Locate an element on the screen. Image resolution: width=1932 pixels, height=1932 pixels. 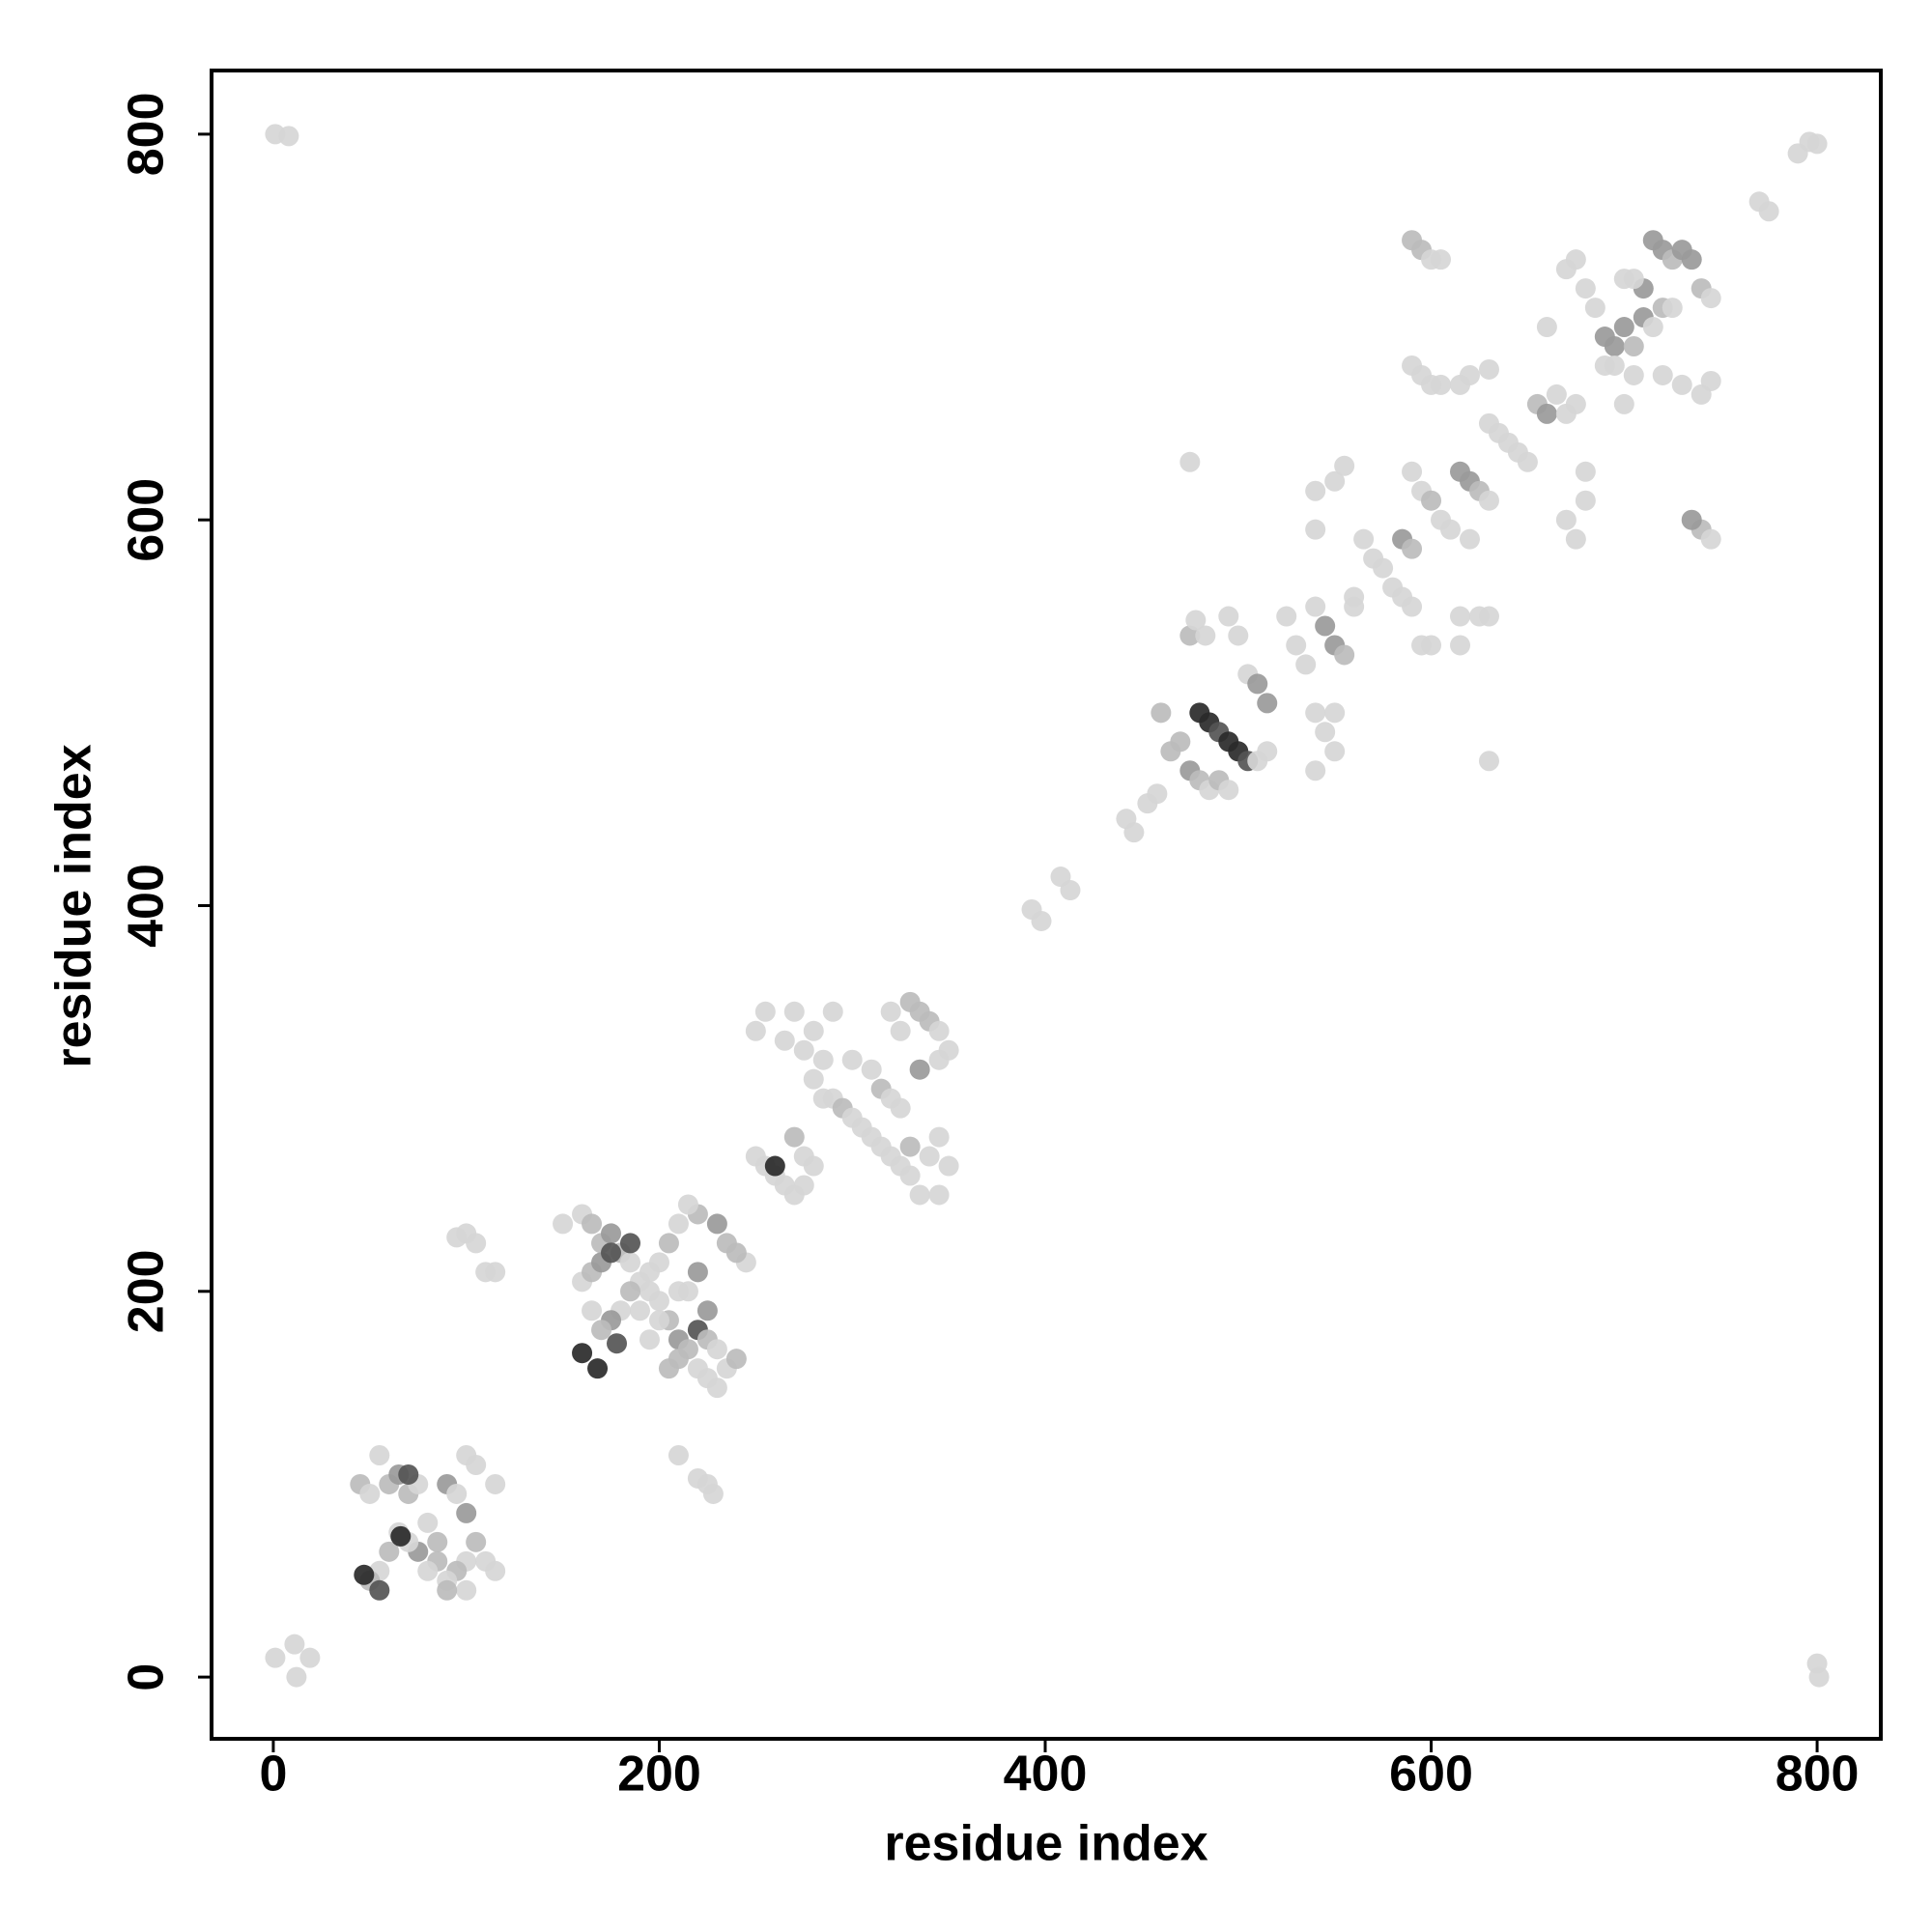
x-tick-label: 800 is located at coordinates (1818, 1775).